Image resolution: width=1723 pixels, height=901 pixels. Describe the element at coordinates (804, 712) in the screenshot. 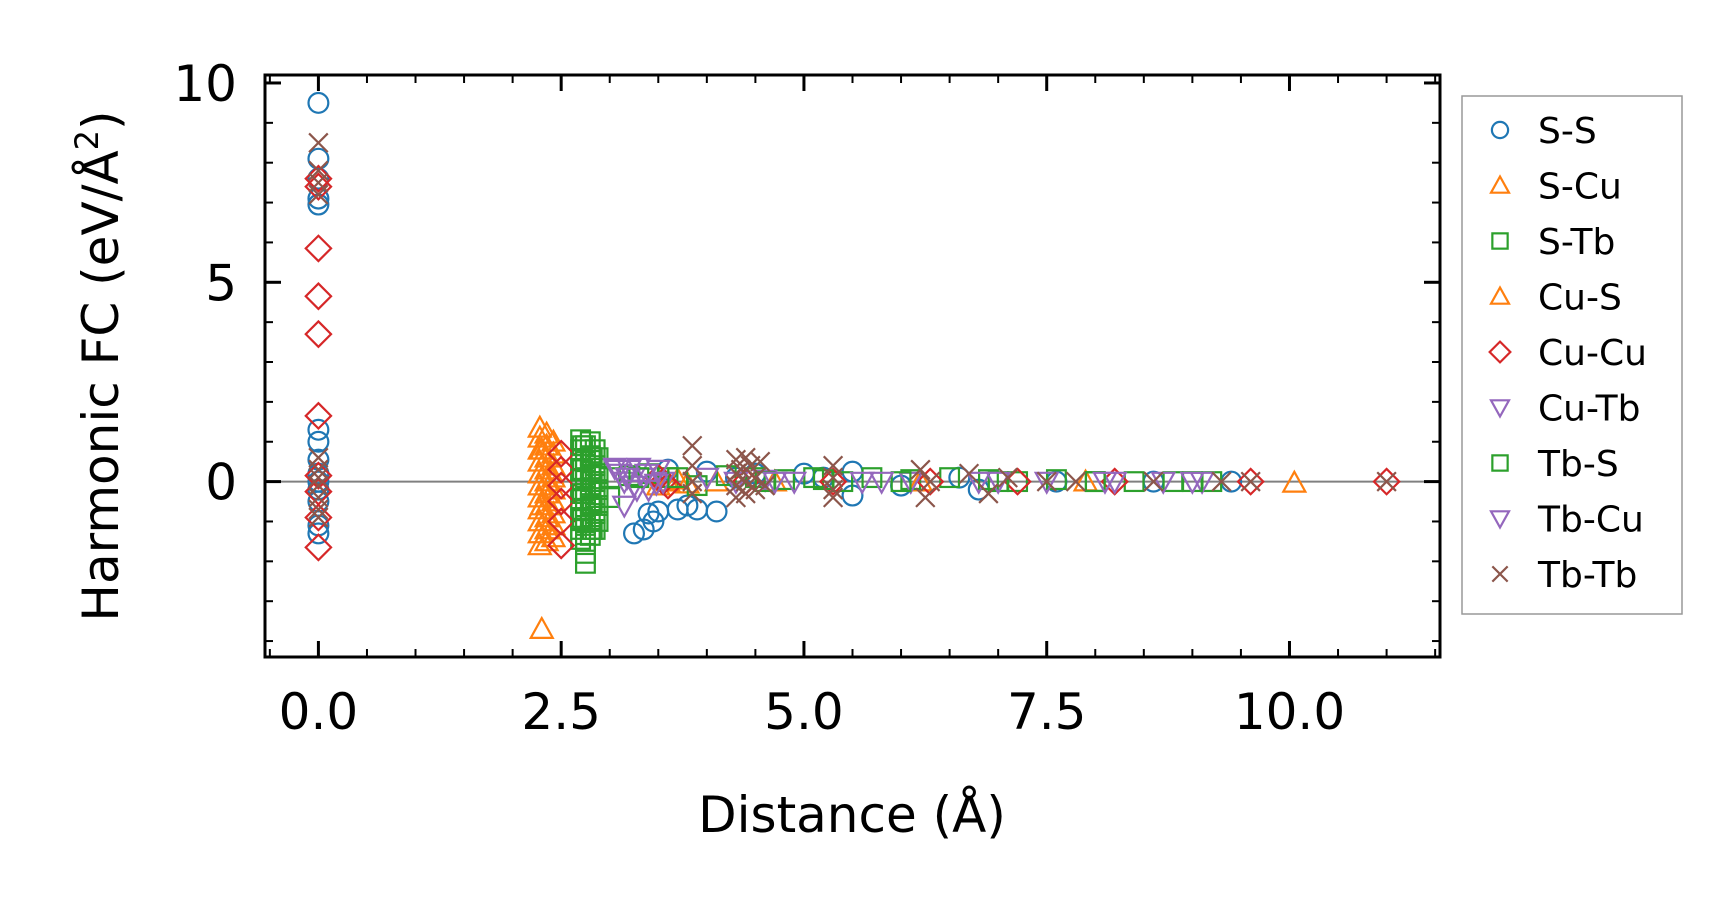

I see `x-tick-label: 5.0` at that location.